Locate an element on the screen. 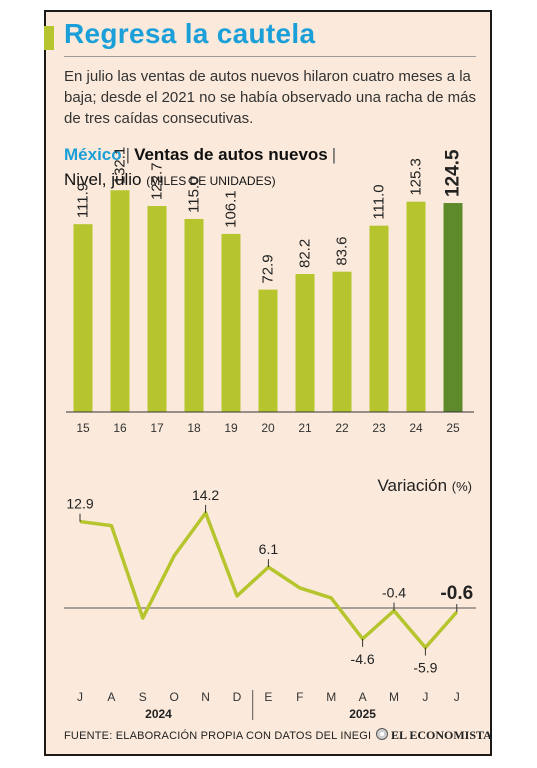 The image size is (537, 768). chart-header: México | Ventas de autos nuevos | is located at coordinates (202, 155).